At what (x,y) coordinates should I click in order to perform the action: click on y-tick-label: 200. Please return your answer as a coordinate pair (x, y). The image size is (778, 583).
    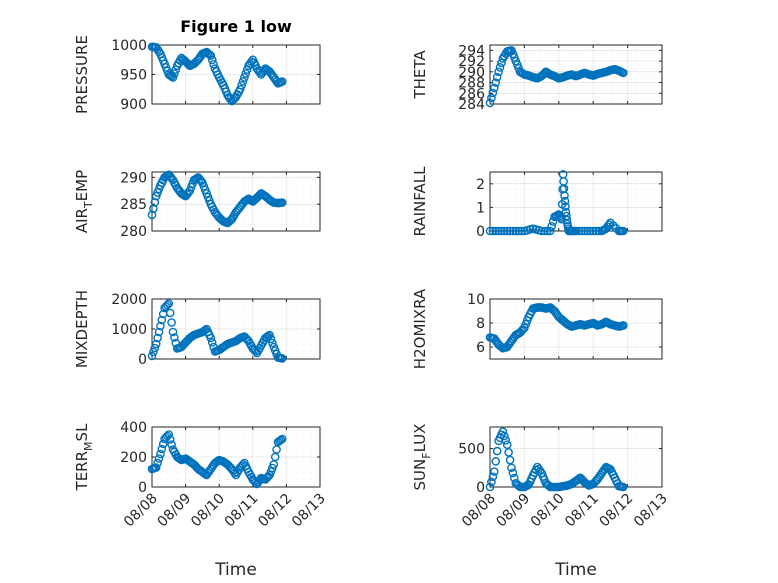
    Looking at the image, I should click on (133, 458).